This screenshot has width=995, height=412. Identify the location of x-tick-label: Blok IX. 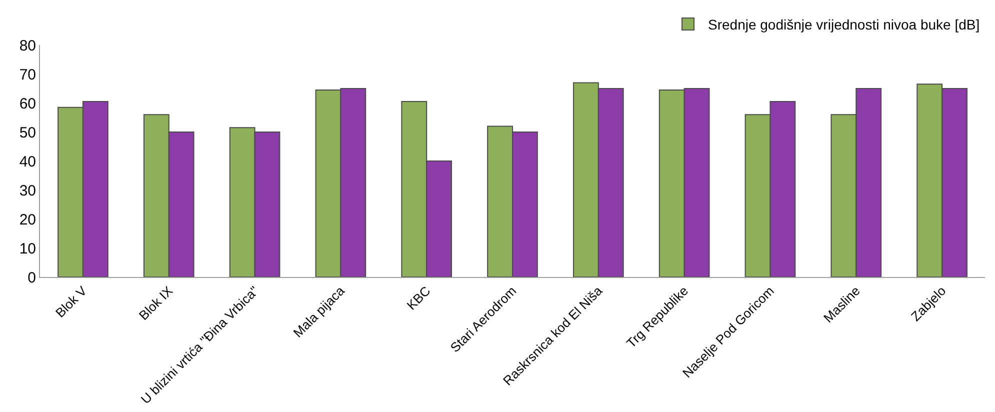
(156, 302).